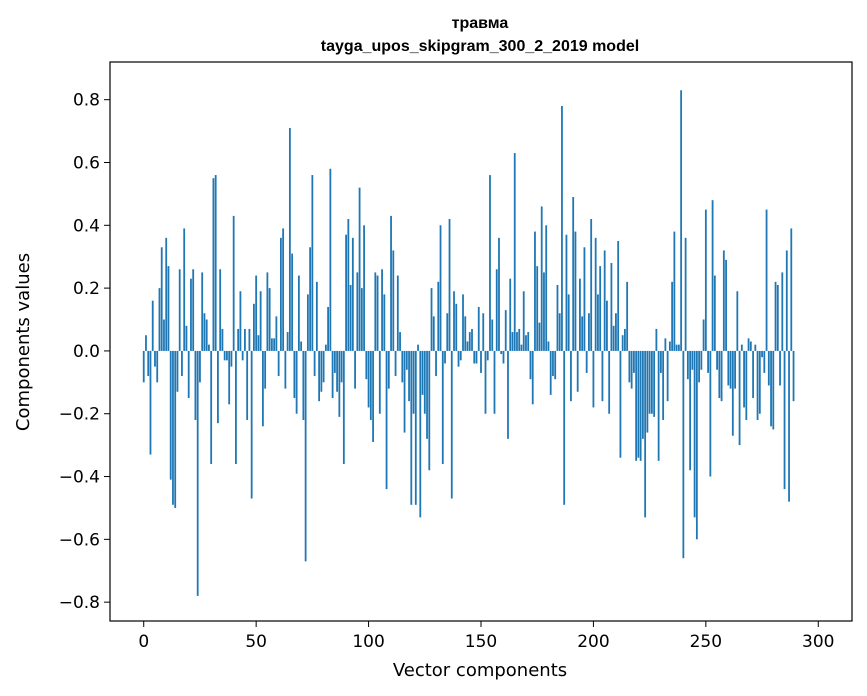  Describe the element at coordinates (86, 352) in the screenshot. I see `y-tick-label: 0.0` at that location.